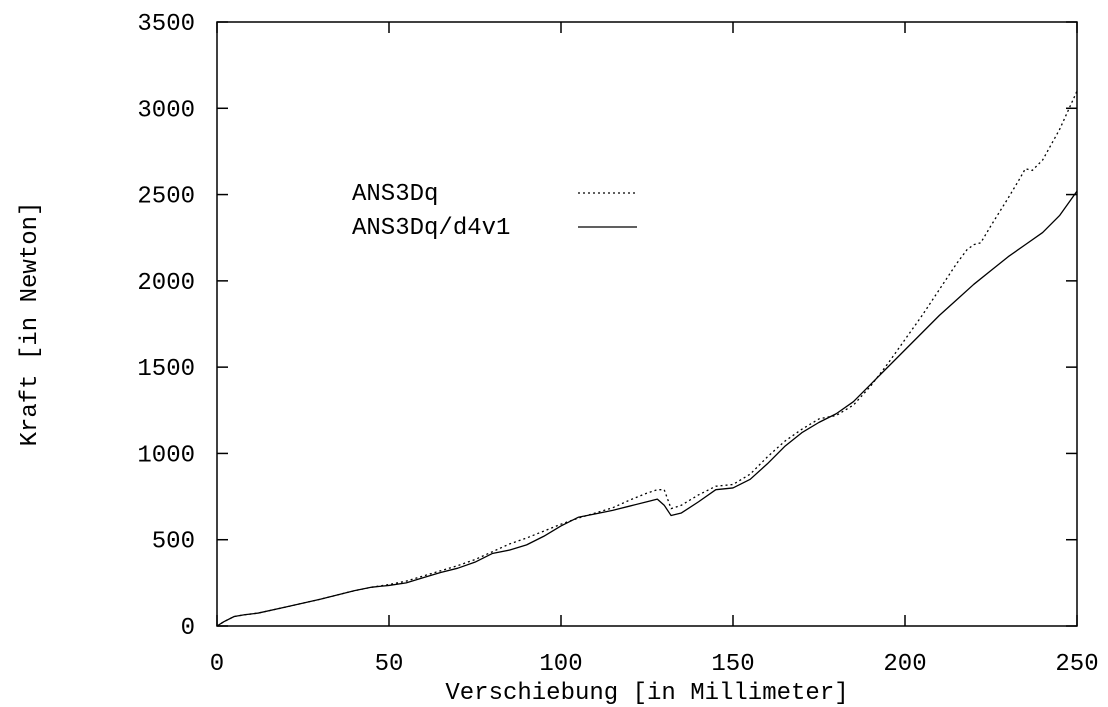  Describe the element at coordinates (1076, 664) in the screenshot. I see `x-tick-label: 250` at that location.